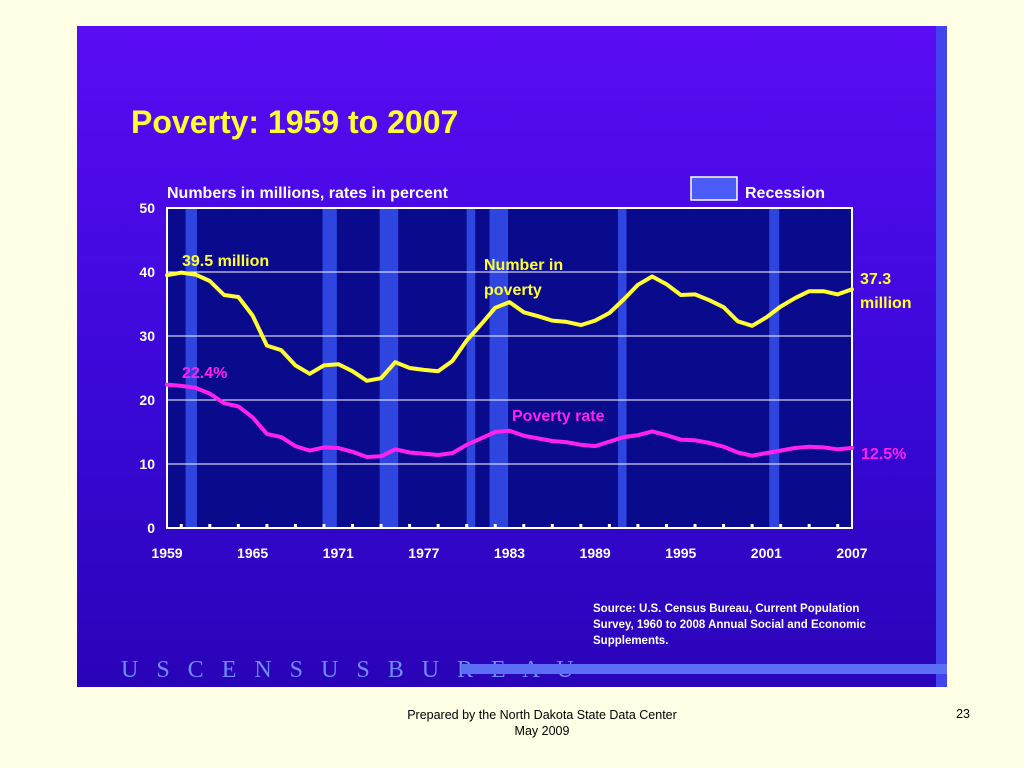 The width and height of the screenshot is (1024, 768). What do you see at coordinates (166, 553) in the screenshot?
I see `x-tick-label: 1959` at bounding box center [166, 553].